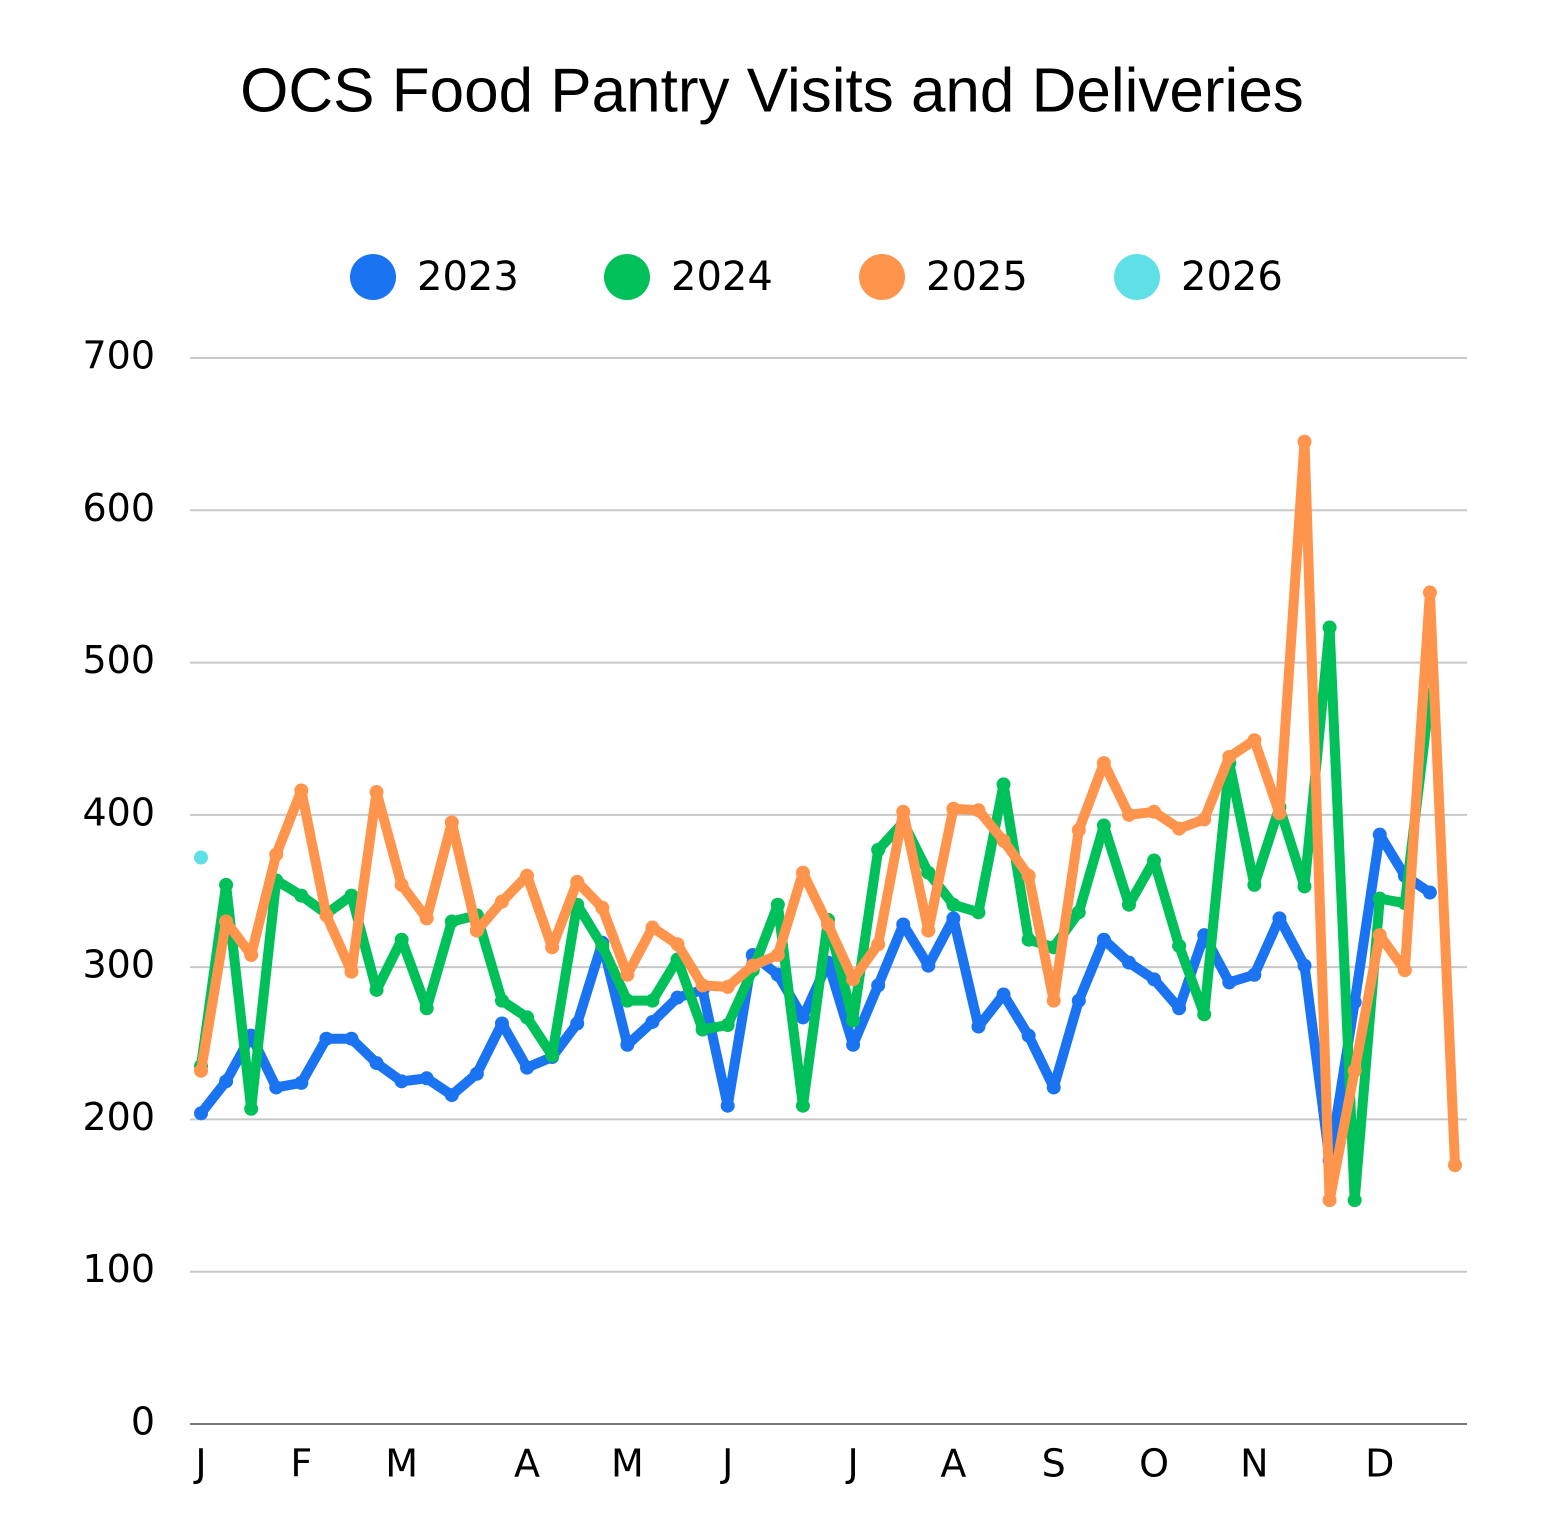 Image resolution: width=1545 pixels, height=1514 pixels. What do you see at coordinates (772, 90) in the screenshot?
I see `chart-title: OCS Food Pantry Visits and Deliveries` at bounding box center [772, 90].